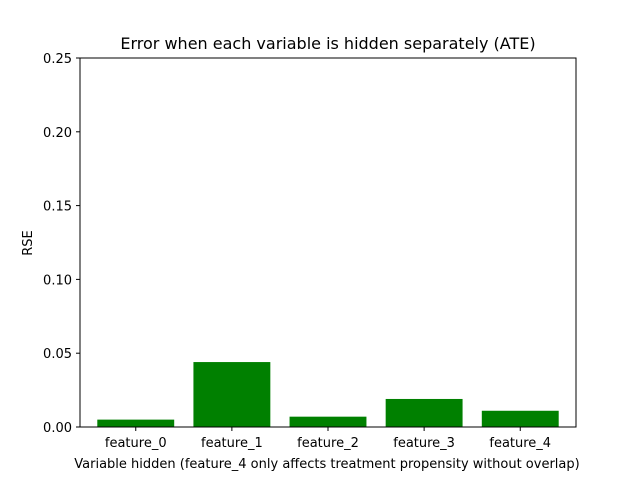  What do you see at coordinates (136, 443) in the screenshot?
I see `x-tick-label: feature_0` at bounding box center [136, 443].